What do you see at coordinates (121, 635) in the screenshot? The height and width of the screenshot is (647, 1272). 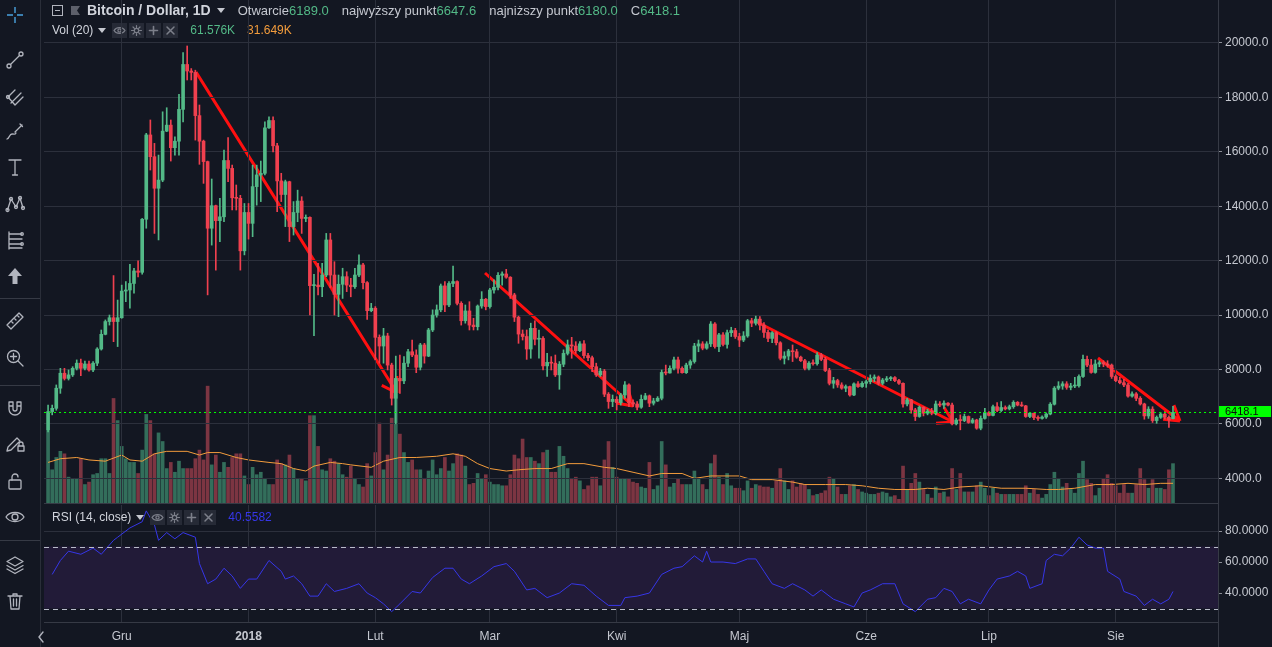 I see `x-tick-label: Gru` at bounding box center [121, 635].